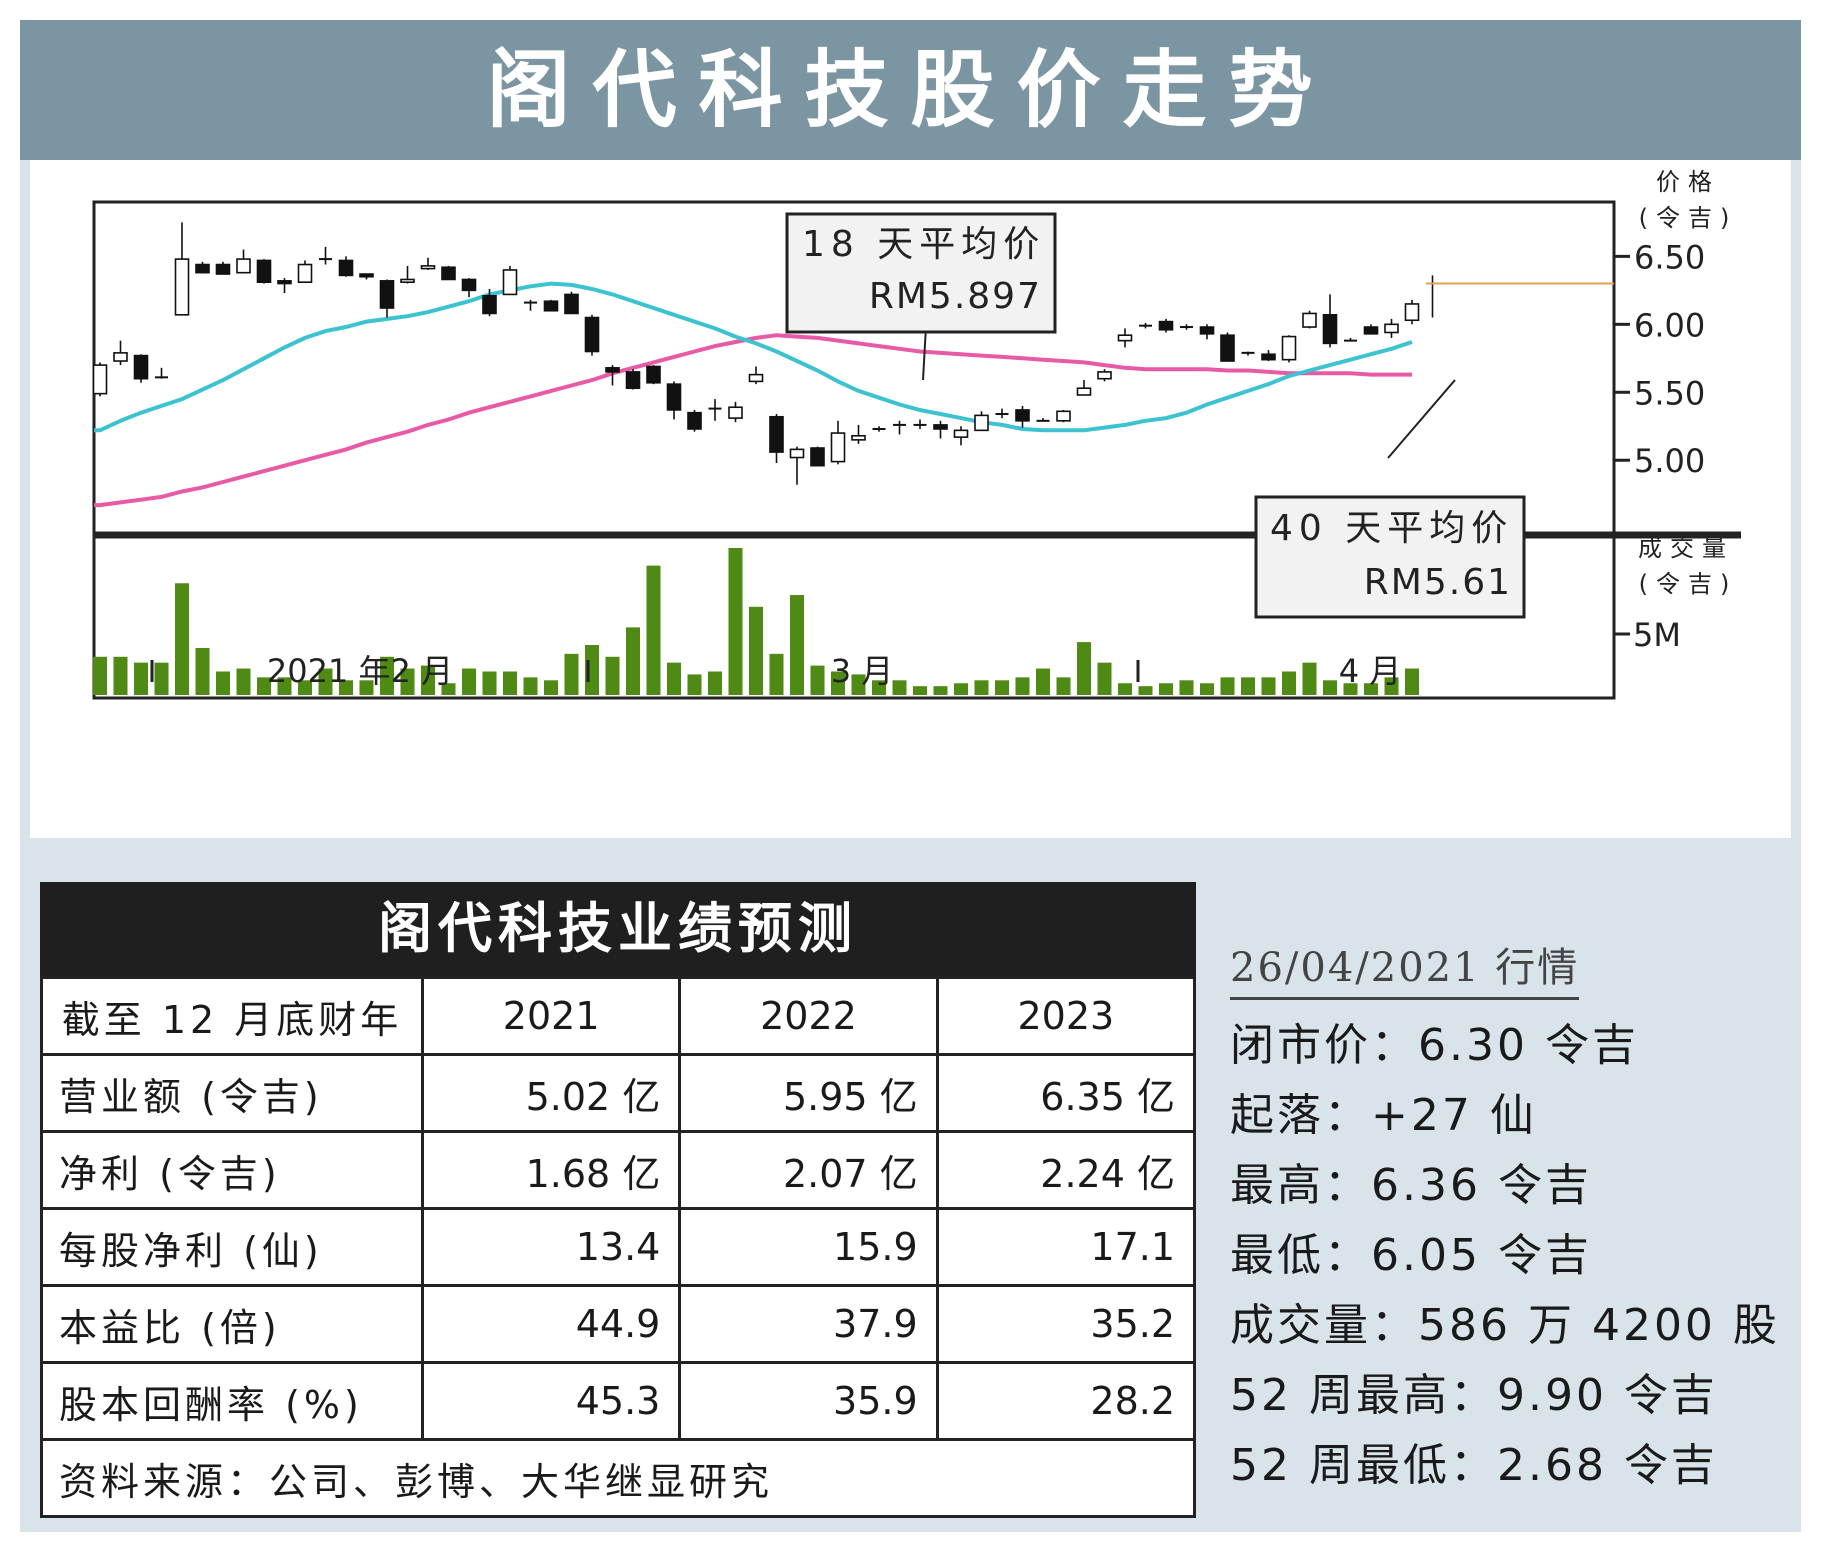 This screenshot has height=1552, width=1821. I want to click on week52-high: 52 周最高：9.90 令吉, so click(1474, 1395).